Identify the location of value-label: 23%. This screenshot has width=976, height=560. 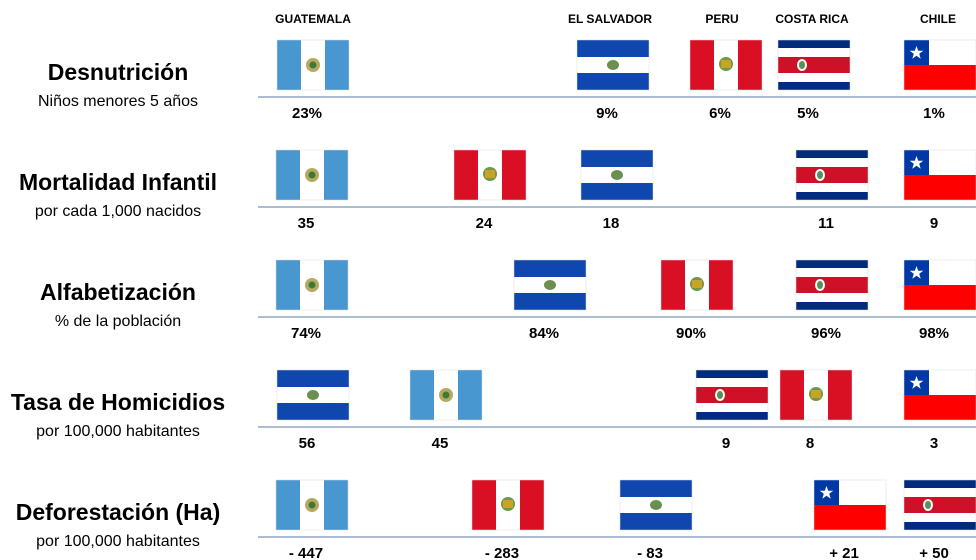
(307, 113).